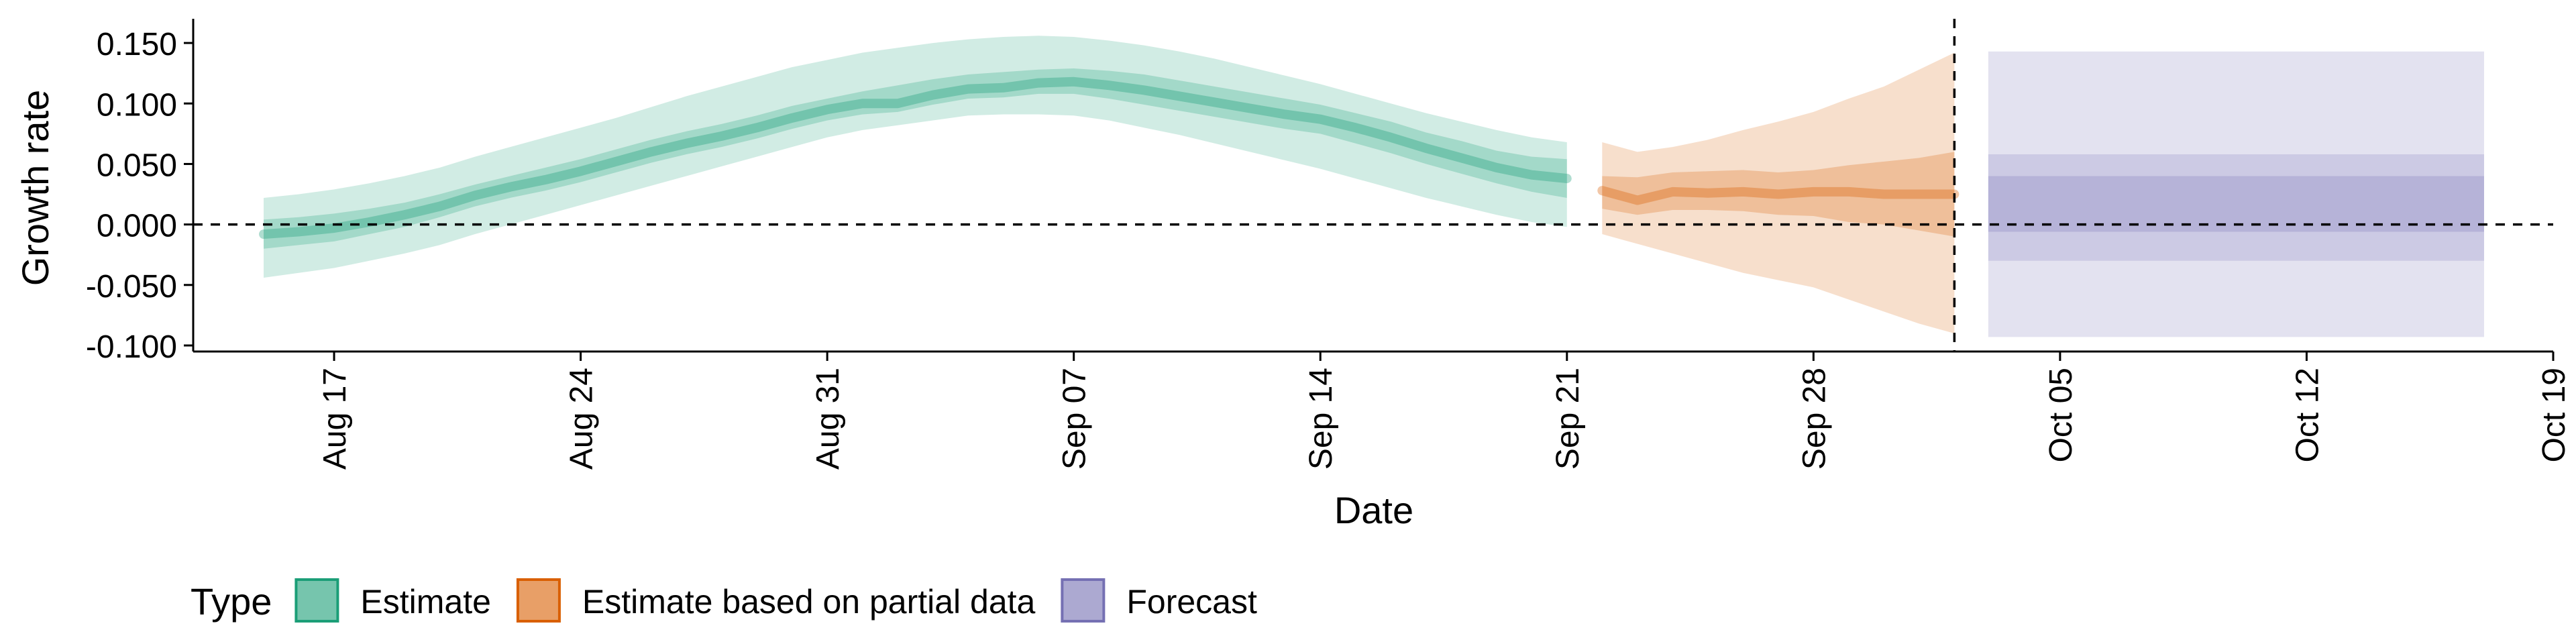  I want to click on y-axis-title: Growth rate, so click(35, 188).